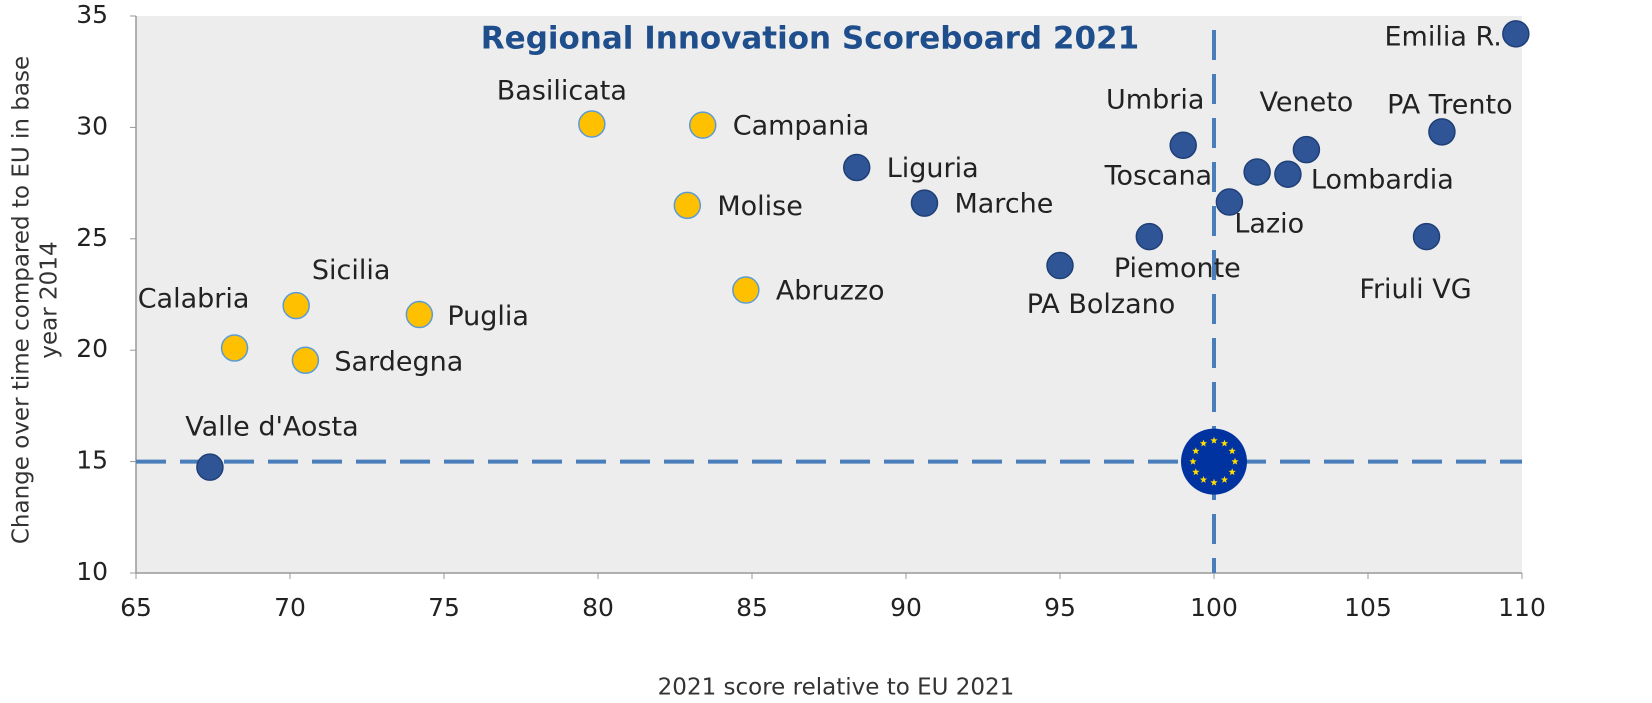  I want to click on point-label: Valle d'Aosta, so click(271, 427).